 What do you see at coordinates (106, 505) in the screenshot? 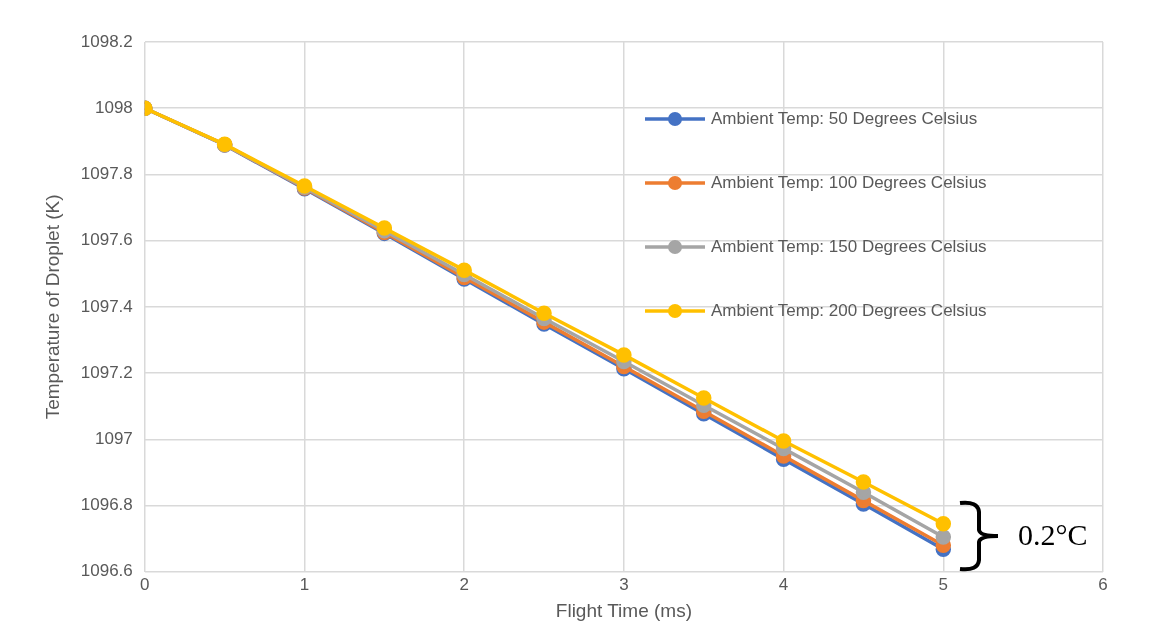
I see `y-tick-label: 1096.8` at bounding box center [106, 505].